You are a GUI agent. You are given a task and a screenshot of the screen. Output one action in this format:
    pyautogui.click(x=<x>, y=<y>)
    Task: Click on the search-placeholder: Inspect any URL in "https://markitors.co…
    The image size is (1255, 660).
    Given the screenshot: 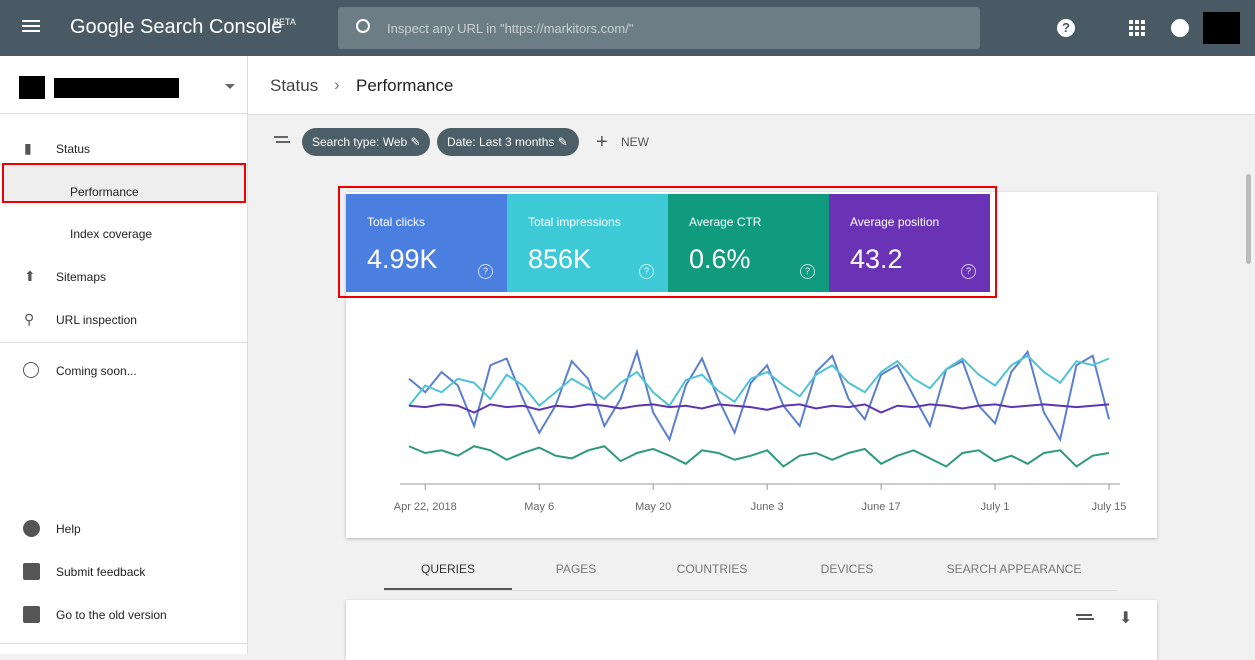 What is the action you would take?
    pyautogui.click(x=510, y=28)
    